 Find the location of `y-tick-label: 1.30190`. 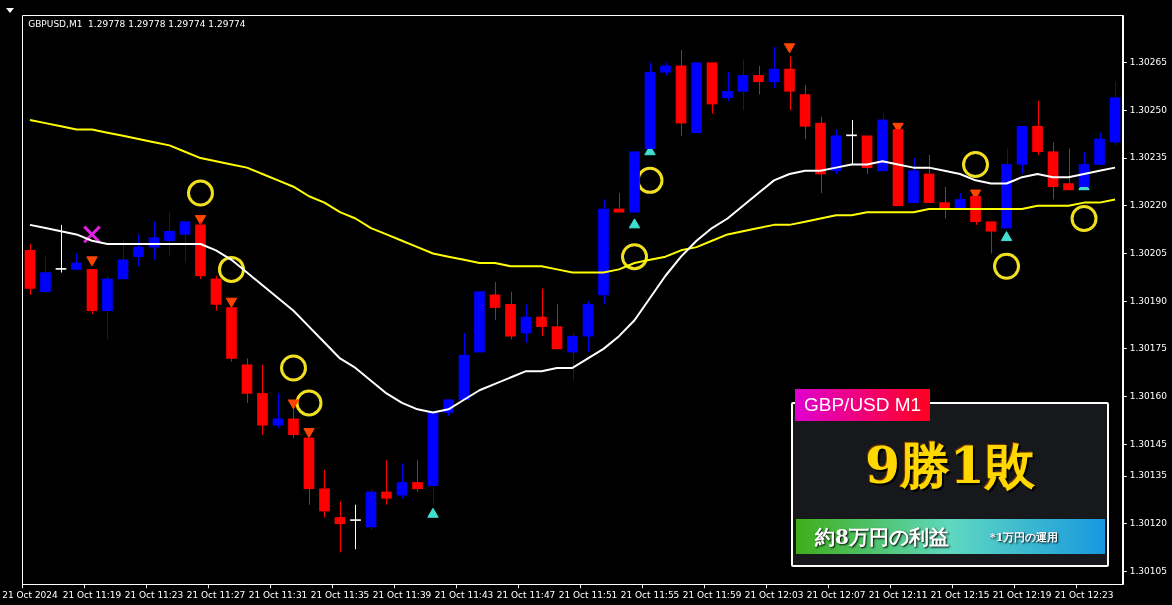

y-tick-label: 1.30190 is located at coordinates (1148, 300).